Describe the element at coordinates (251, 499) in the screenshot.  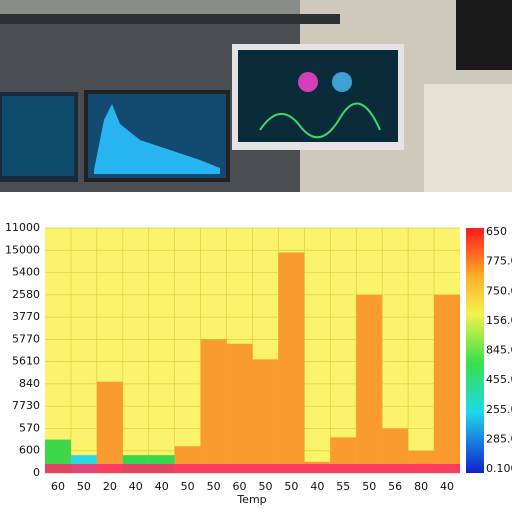
I see `x-axis-label: Temp` at that location.